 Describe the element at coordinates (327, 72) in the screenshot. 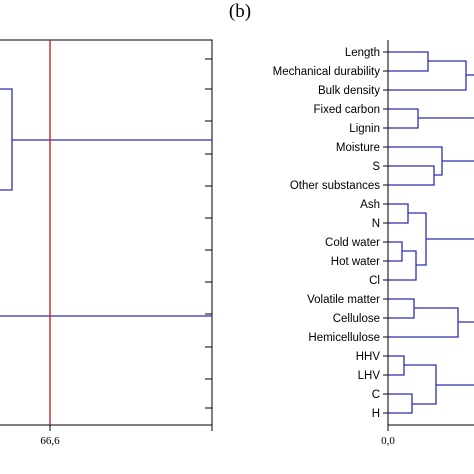

I see `leaf-label: Mechanical durability` at that location.